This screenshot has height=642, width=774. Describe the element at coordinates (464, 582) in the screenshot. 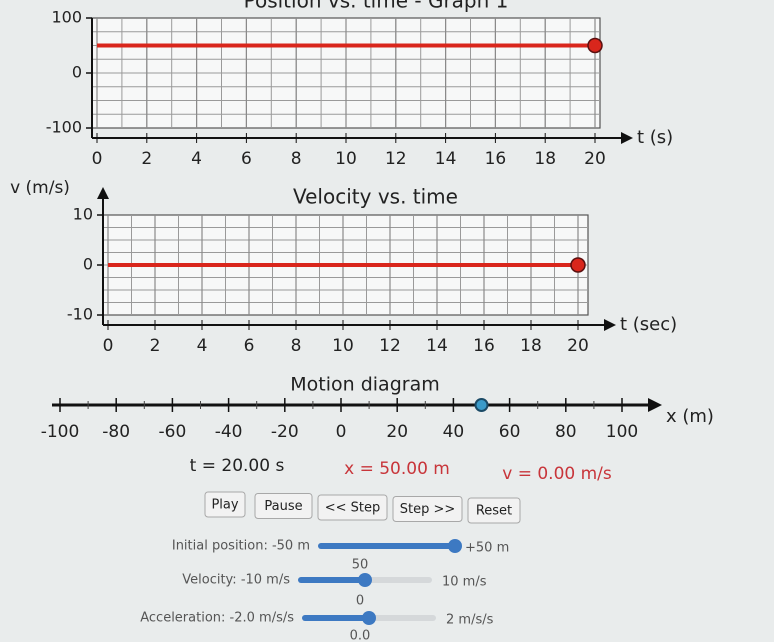

I see `slider-max-label: 10 m/s` at that location.